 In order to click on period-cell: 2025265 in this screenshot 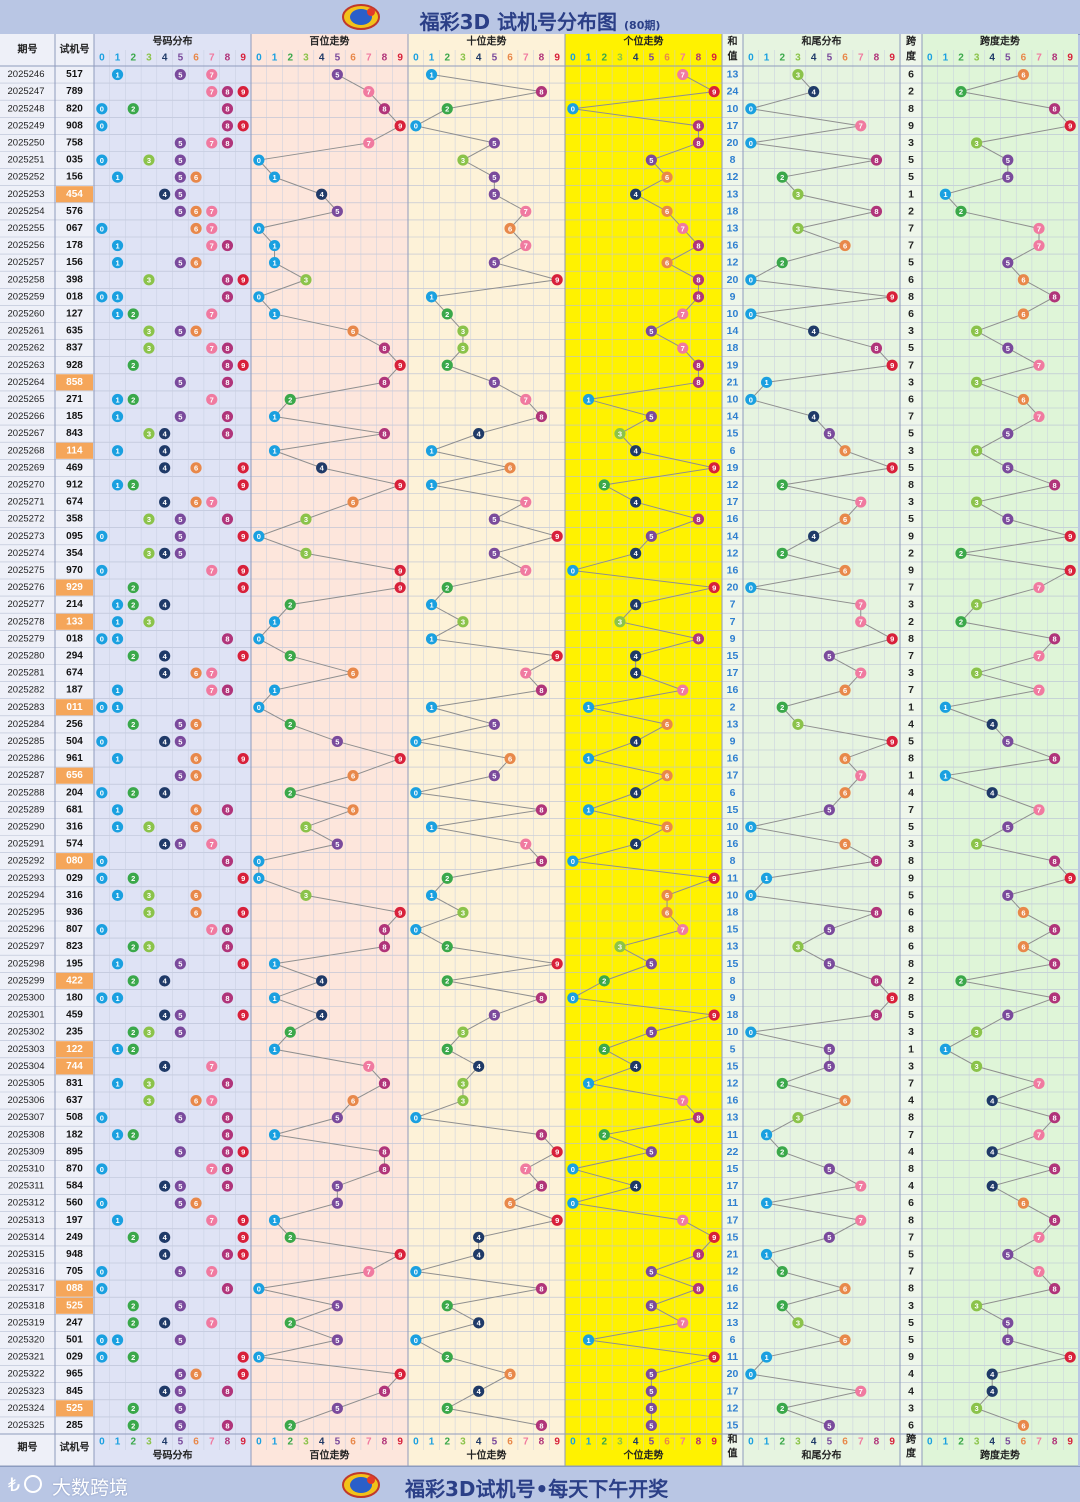, I will do `click(26, 399)`.